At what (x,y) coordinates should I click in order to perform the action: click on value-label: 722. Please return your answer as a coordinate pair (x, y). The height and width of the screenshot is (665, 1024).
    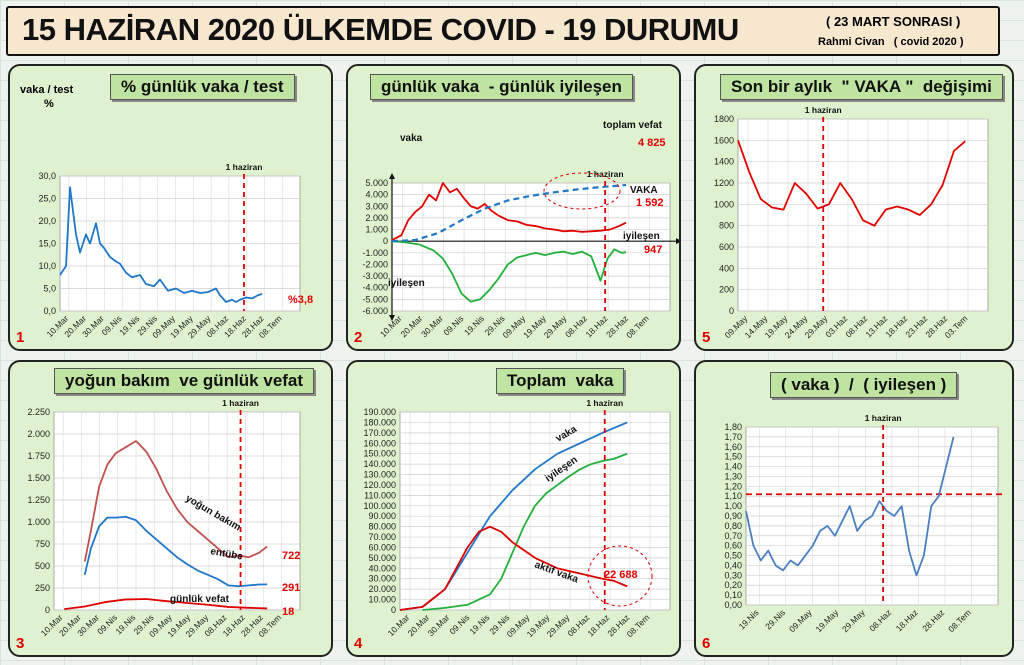
    Looking at the image, I should click on (291, 556).